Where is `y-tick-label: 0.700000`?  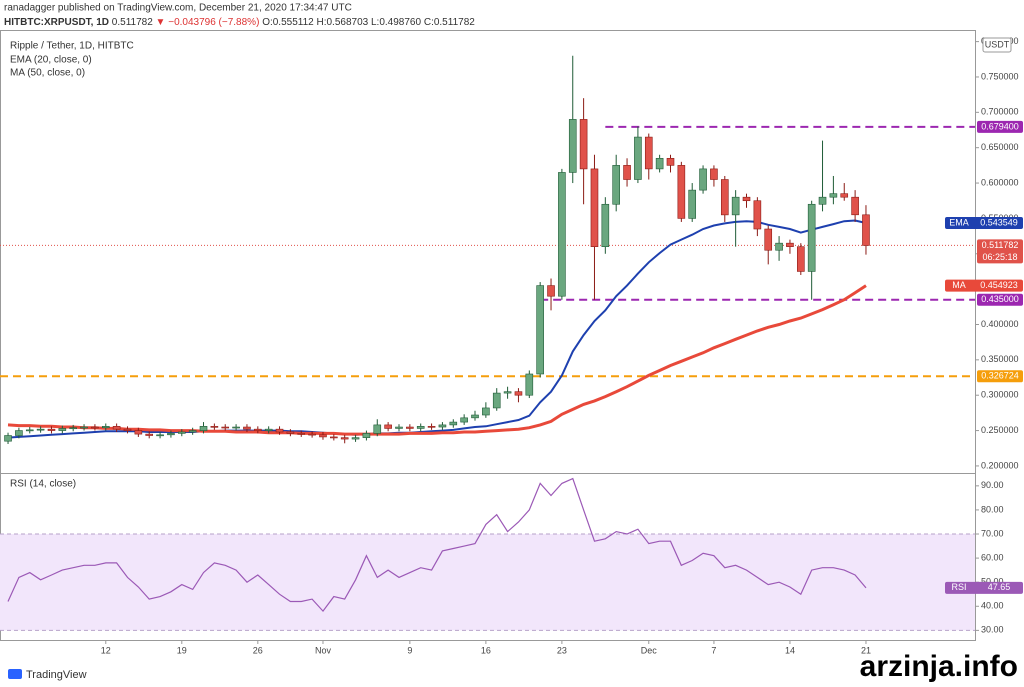 y-tick-label: 0.700000 is located at coordinates (1000, 112).